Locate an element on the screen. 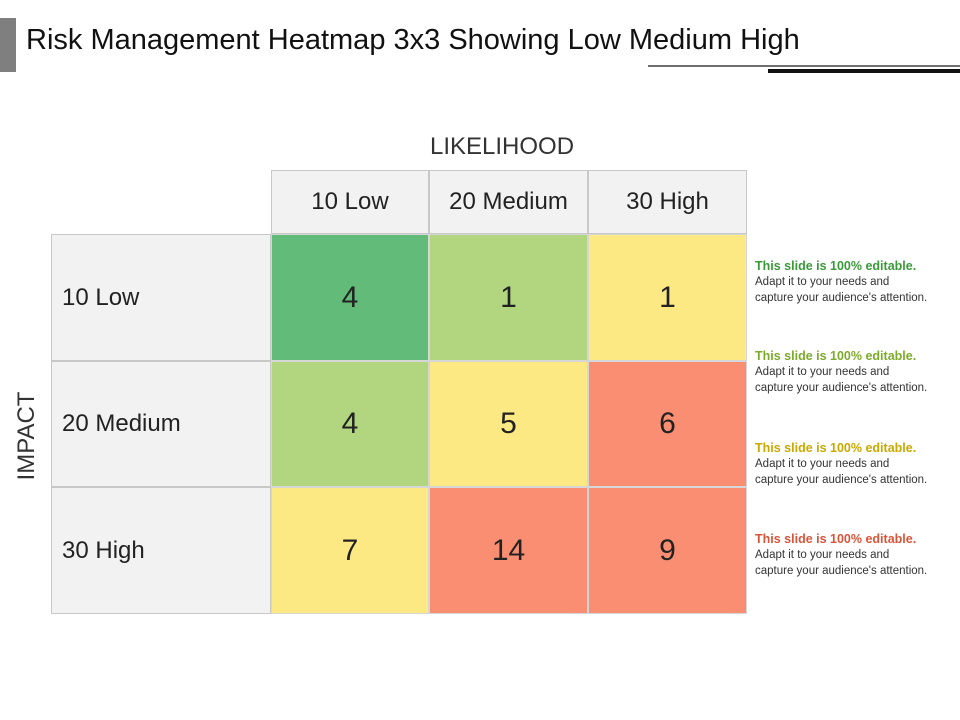  title-rule-thin is located at coordinates (804, 66).